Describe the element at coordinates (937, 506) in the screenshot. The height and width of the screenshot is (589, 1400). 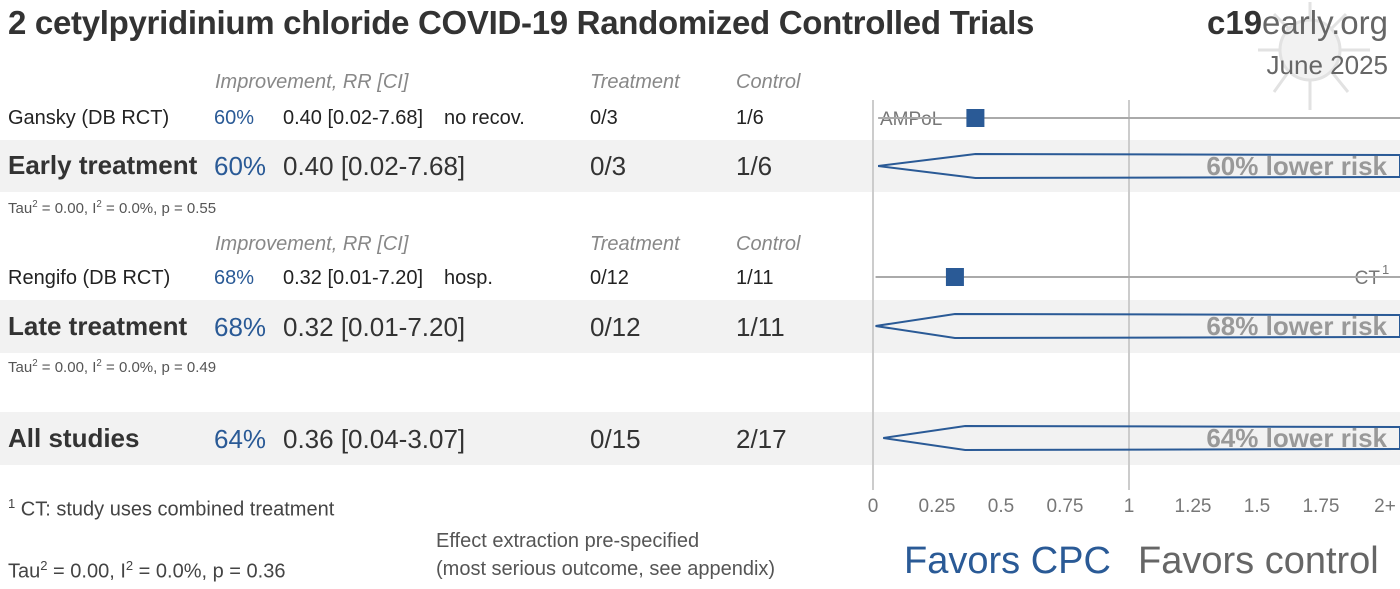
I see `x-tick-label: 0.25` at that location.